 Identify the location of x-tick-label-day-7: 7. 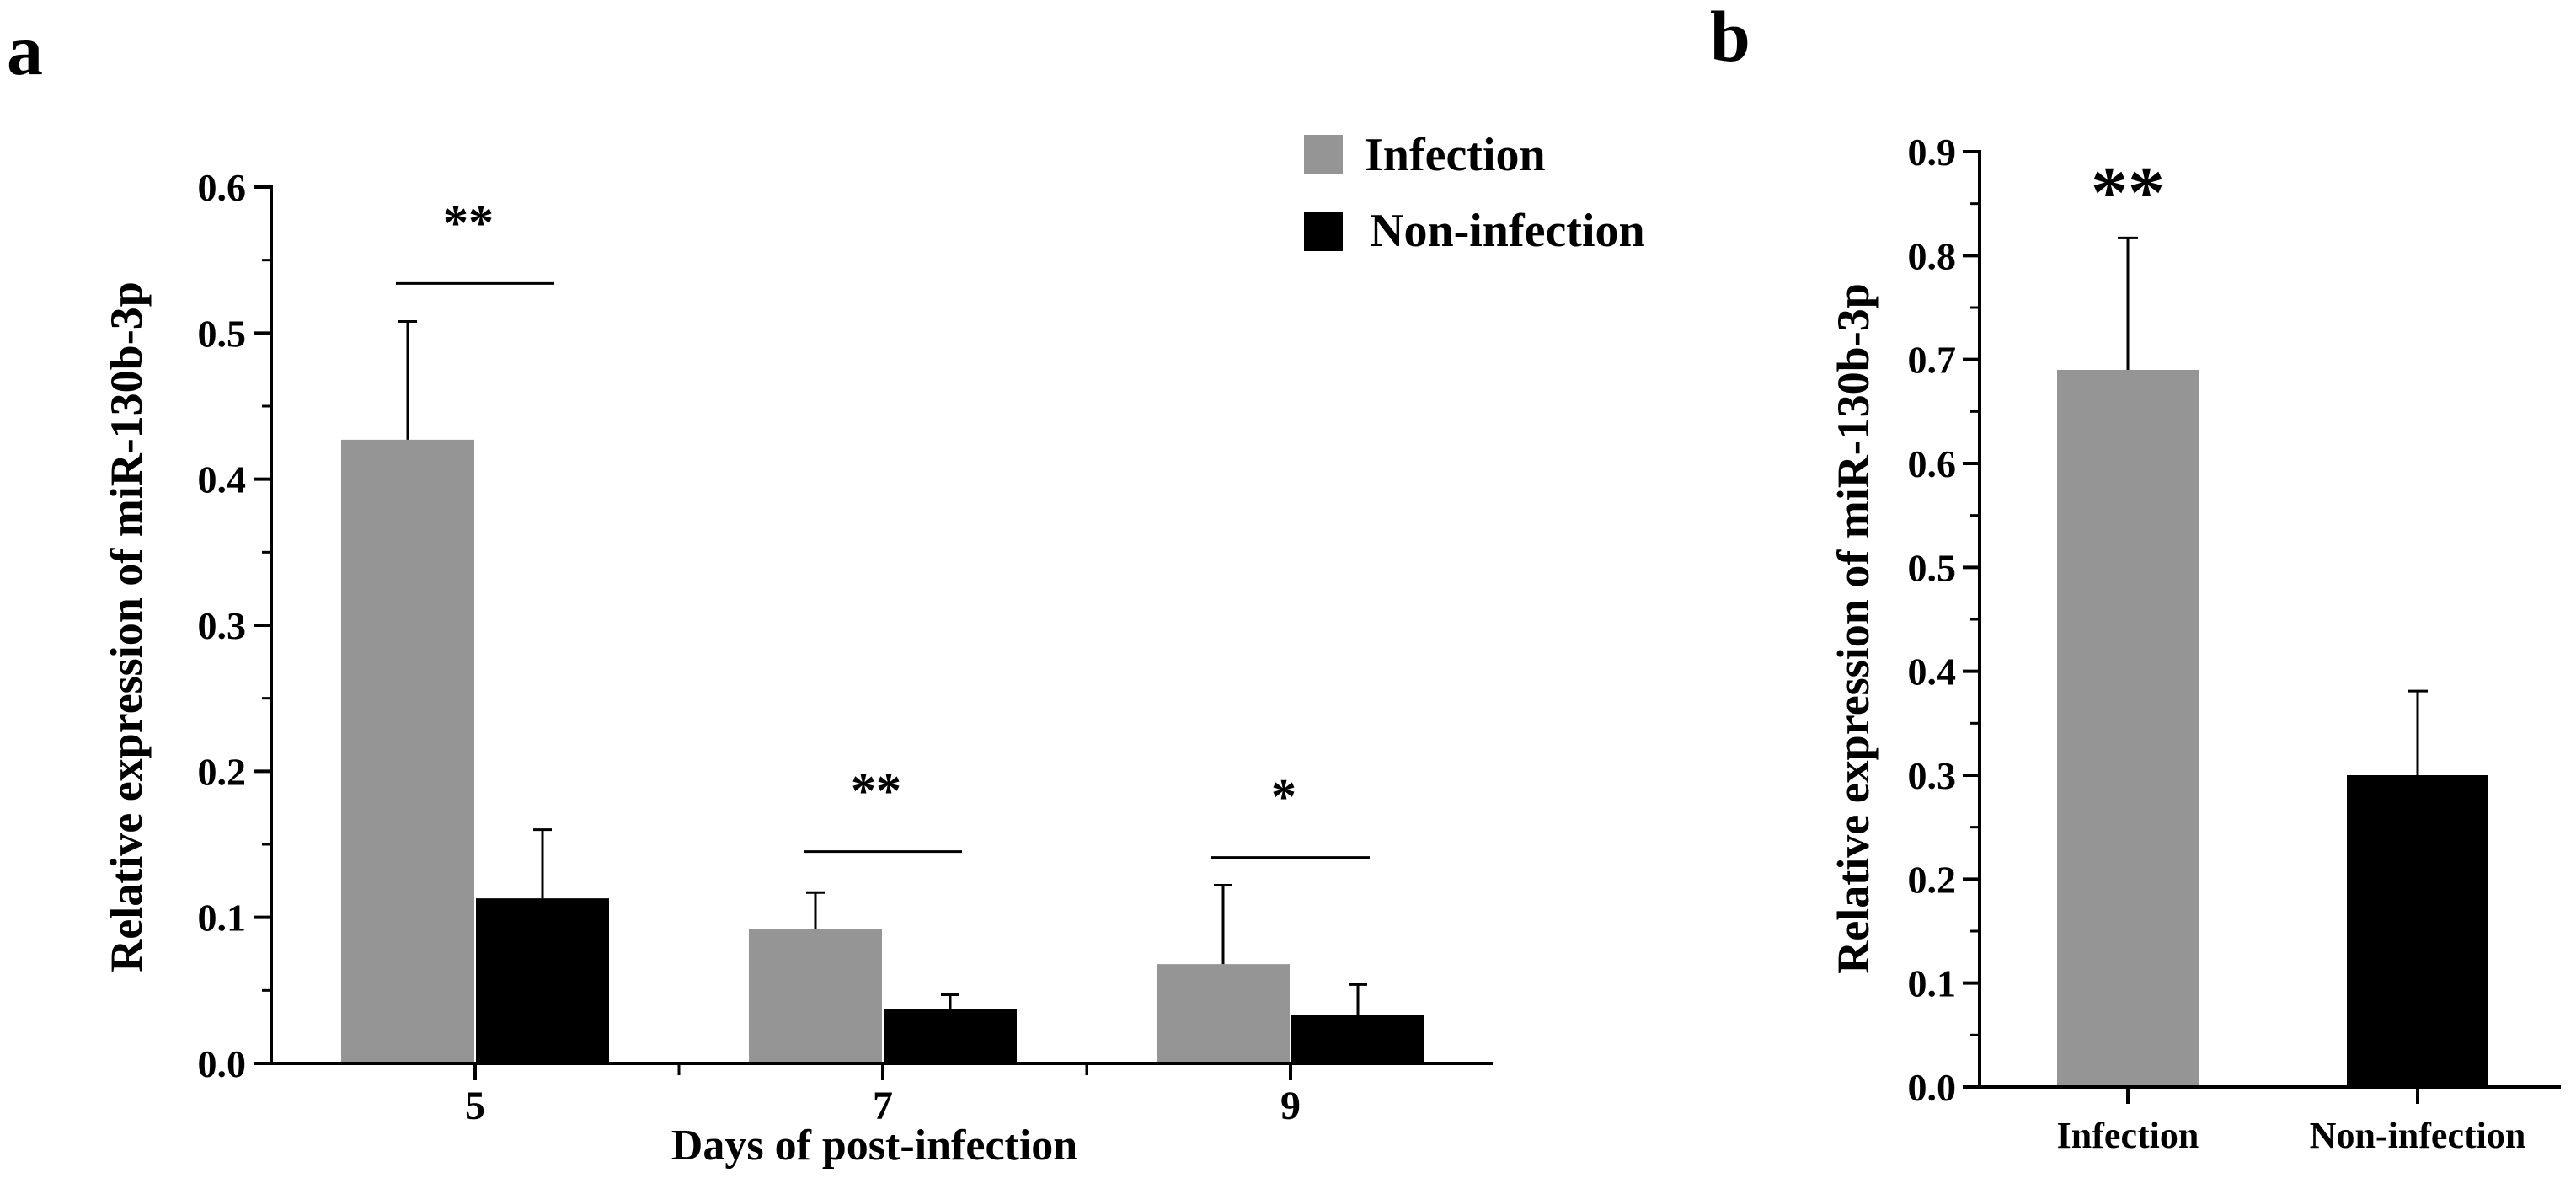
(883, 1106).